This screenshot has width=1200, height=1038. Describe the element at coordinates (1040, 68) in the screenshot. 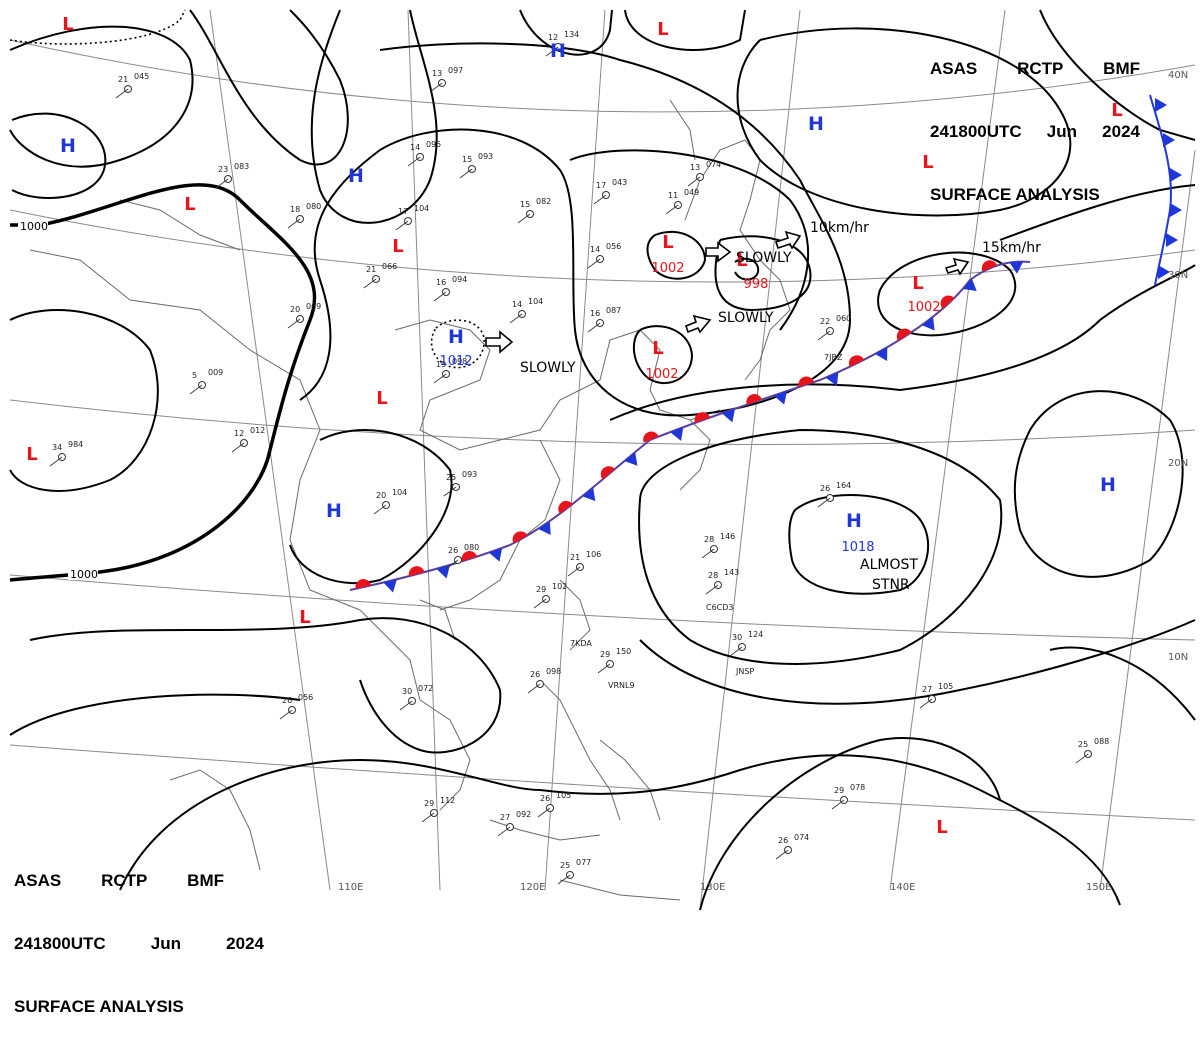

I see `header-agency-2: RCTP` at that location.